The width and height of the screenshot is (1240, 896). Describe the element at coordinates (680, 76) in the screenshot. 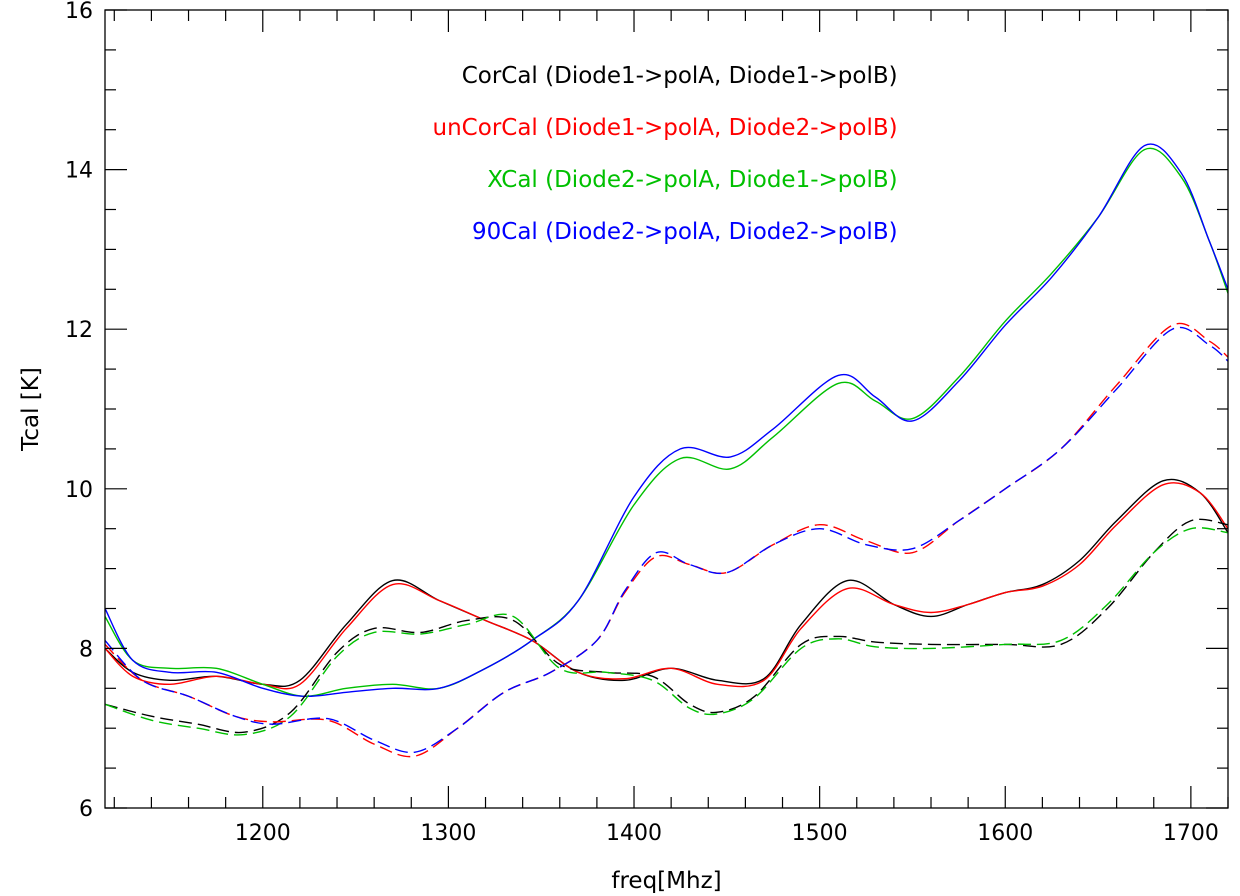

I see `legend-entry-1: CorCal (Diode1->polA, Diode1->polB)` at that location.